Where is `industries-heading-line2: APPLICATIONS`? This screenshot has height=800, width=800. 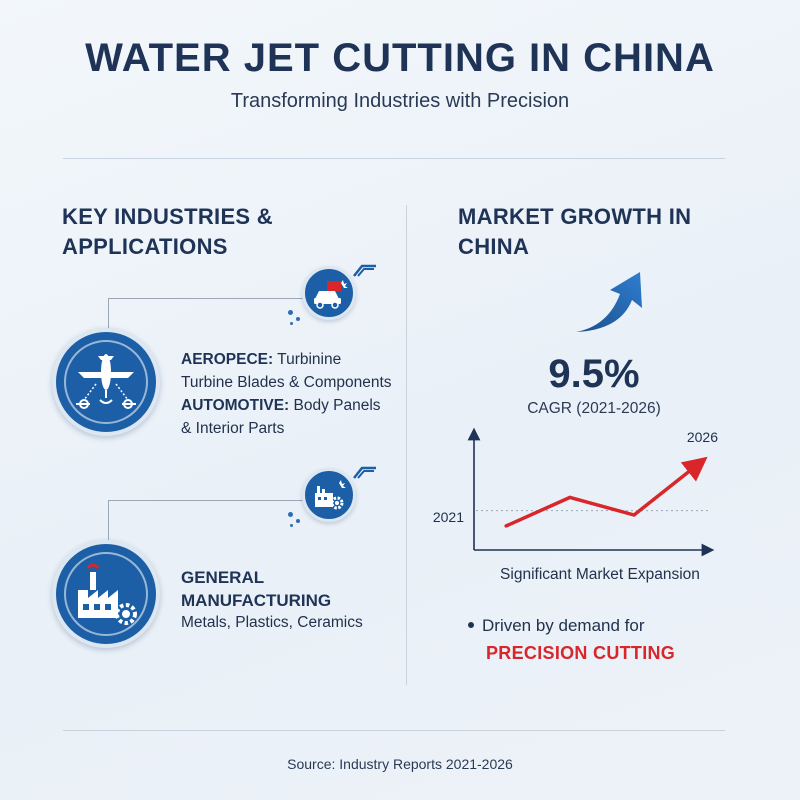
industries-heading-line2: APPLICATIONS is located at coordinates (145, 246).